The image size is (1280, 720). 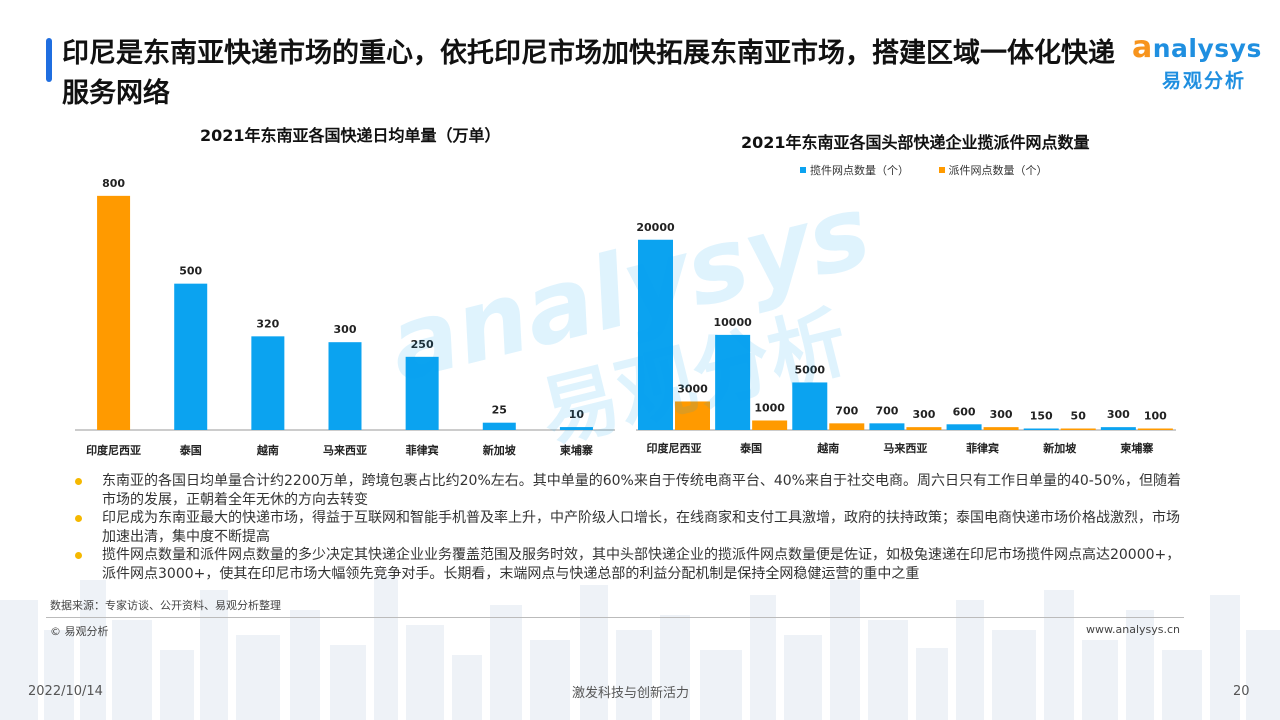 I want to click on footer-divider, so click(x=615, y=617).